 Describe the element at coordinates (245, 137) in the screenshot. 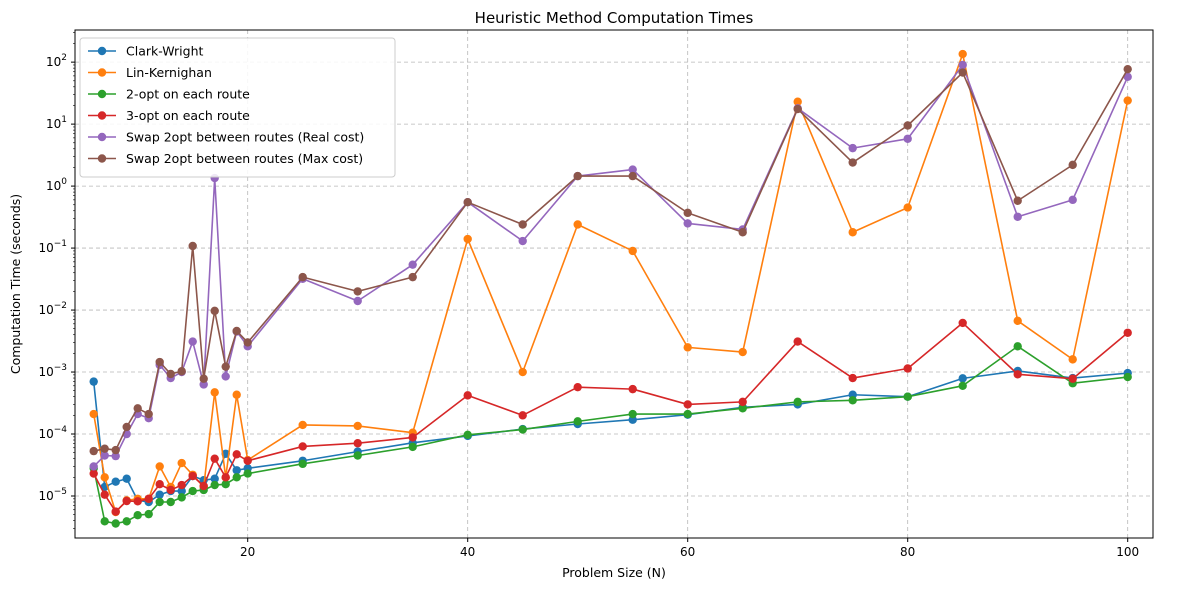

I see `legend-label: Swap 2opt between routes (Real cost)` at that location.